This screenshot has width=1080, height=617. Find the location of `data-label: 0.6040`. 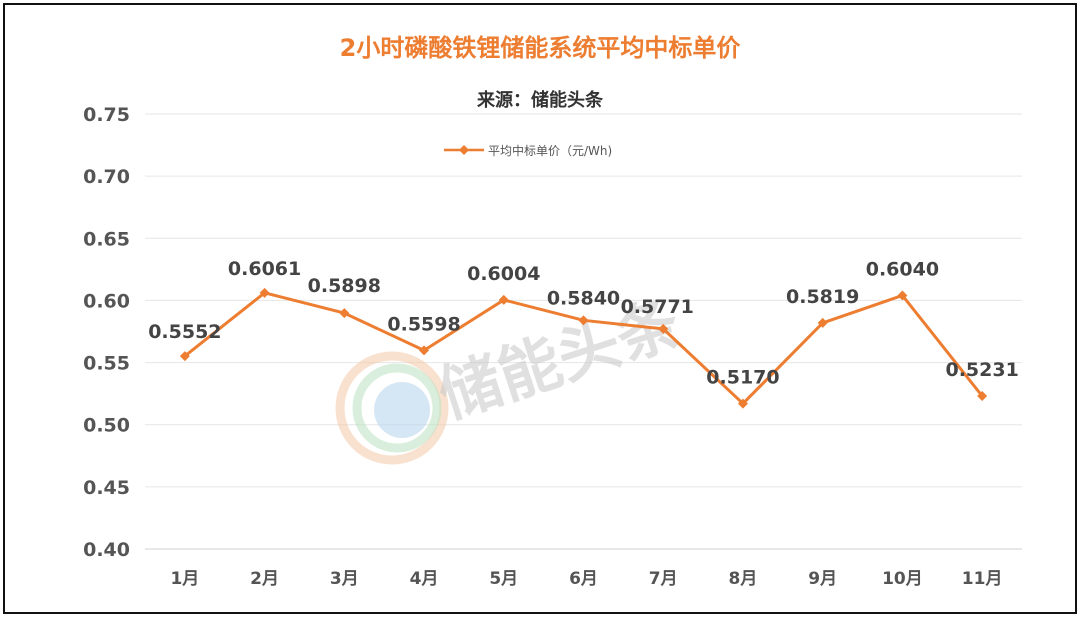

data-label: 0.6040 is located at coordinates (902, 269).